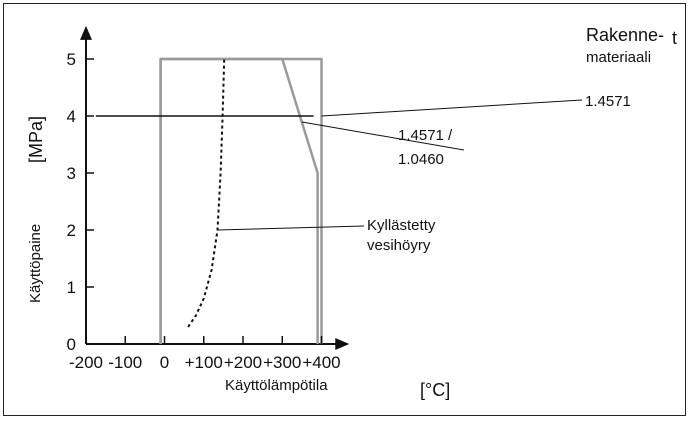 The image size is (691, 421). I want to click on y-tick-label: 4, so click(71, 116).